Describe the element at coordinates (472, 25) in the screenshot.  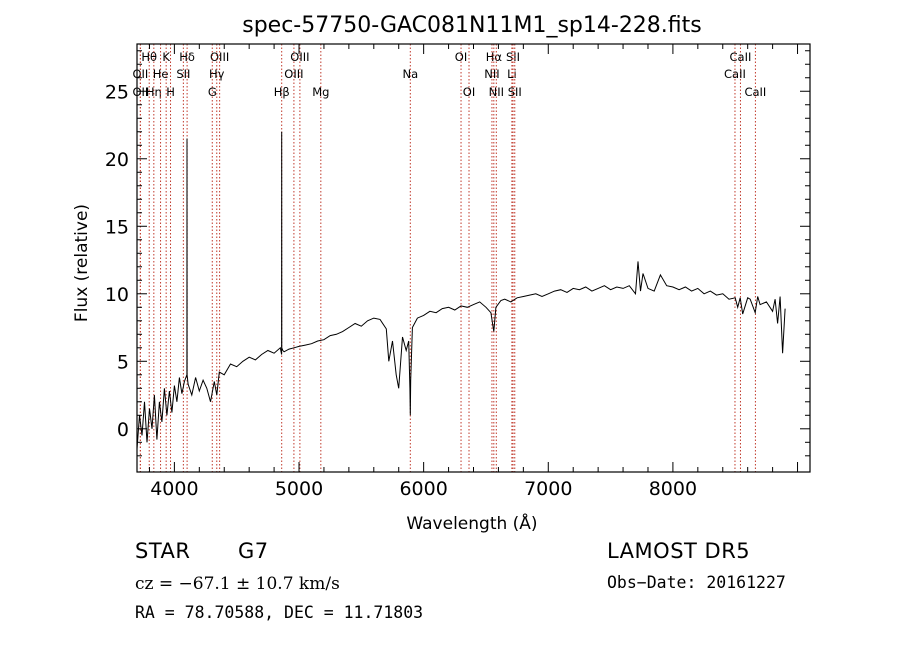
I see `chart-title: spec-57750-GAC081N11M1_sp14-228.fits` at that location.